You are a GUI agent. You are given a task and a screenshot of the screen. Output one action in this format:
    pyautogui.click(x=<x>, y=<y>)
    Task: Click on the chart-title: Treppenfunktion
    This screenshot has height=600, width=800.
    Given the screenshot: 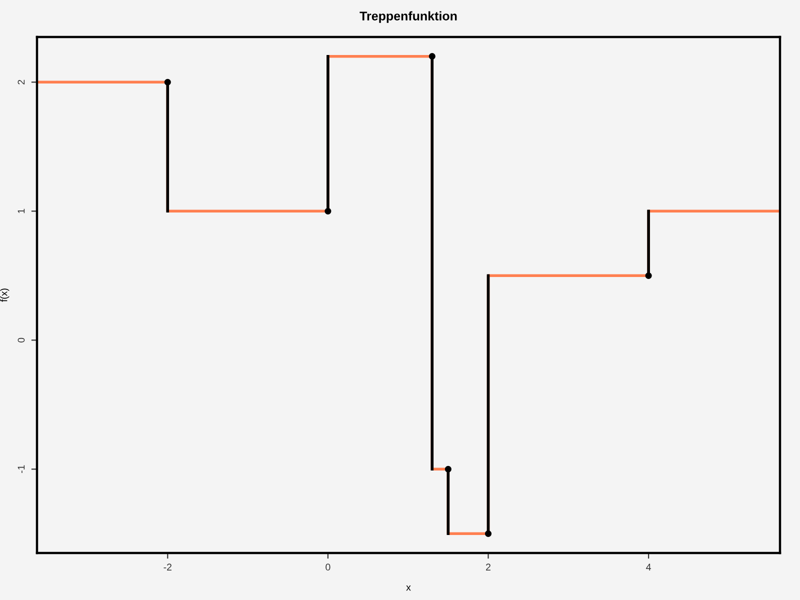 What is the action you would take?
    pyautogui.click(x=408, y=17)
    